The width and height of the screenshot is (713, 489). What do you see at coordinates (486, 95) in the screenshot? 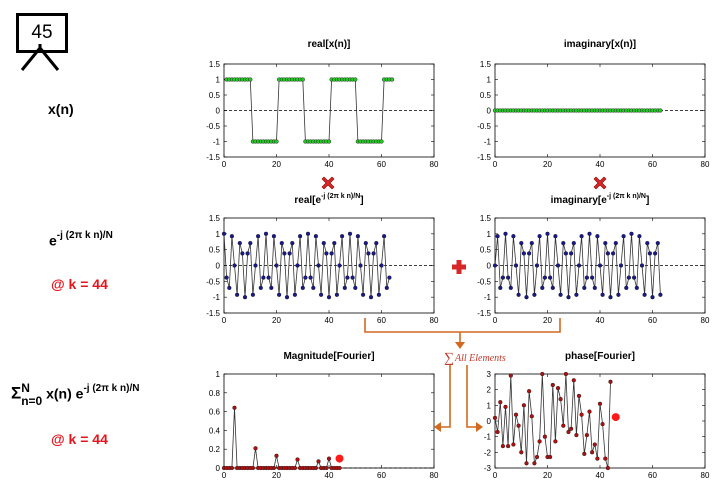
I see `y-tick-label: 0.5` at bounding box center [486, 95].